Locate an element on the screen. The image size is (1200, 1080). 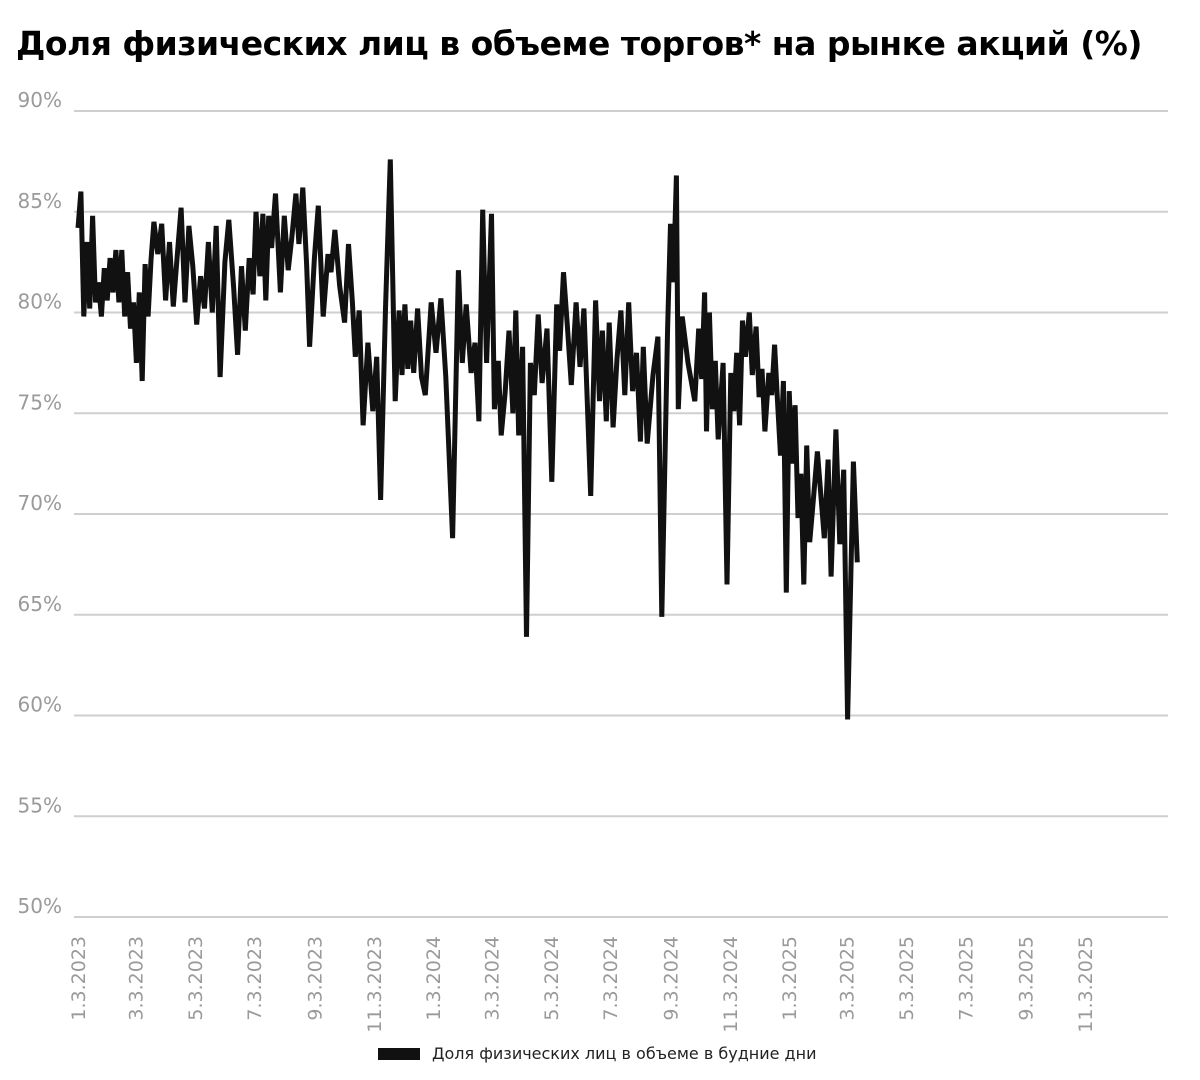
y-tick-label: 55% is located at coordinates (40, 805).